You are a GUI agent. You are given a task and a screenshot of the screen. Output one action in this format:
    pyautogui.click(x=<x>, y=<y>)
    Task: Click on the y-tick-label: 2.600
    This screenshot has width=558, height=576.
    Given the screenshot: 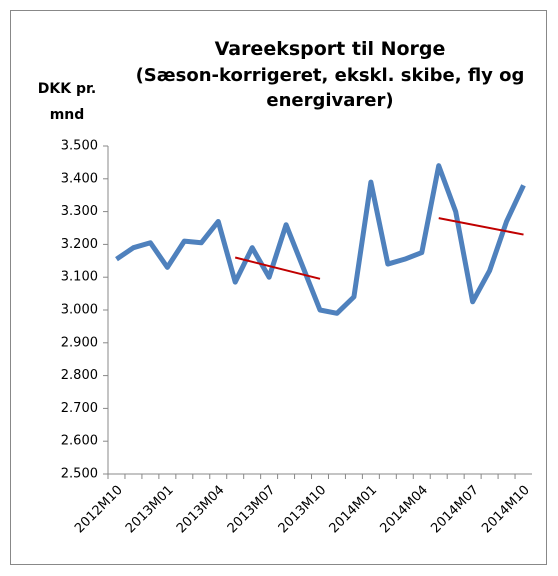 What is the action you would take?
    pyautogui.click(x=79, y=441)
    